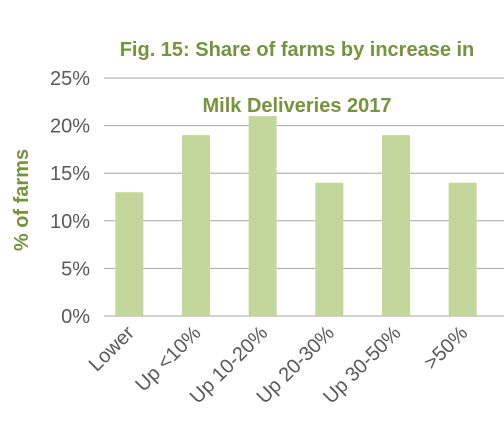 The image size is (504, 432). Describe the element at coordinates (70, 127) in the screenshot. I see `y-tick-label: 20%` at that location.